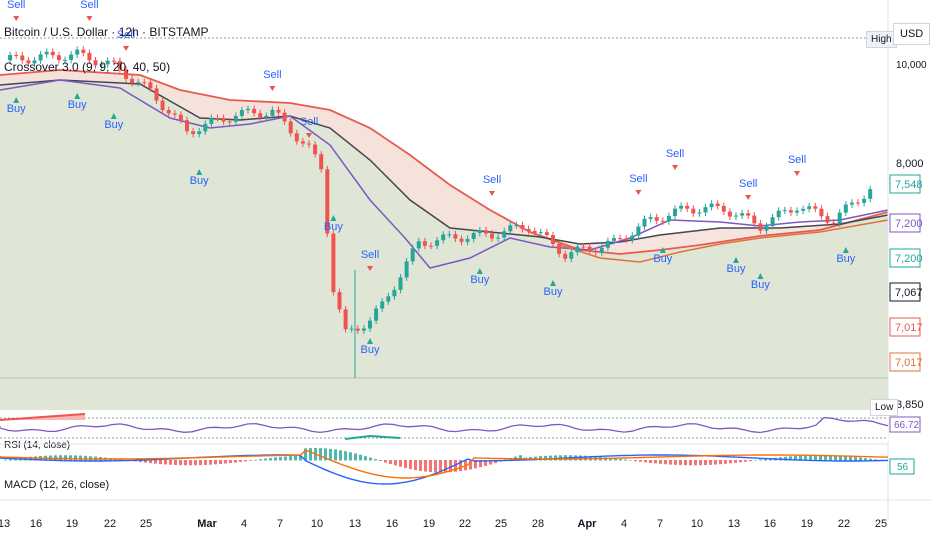 The height and width of the screenshot is (550, 932). What do you see at coordinates (57, 485) in the screenshot?
I see `macd-label: MACD (12, 26, close)` at bounding box center [57, 485].